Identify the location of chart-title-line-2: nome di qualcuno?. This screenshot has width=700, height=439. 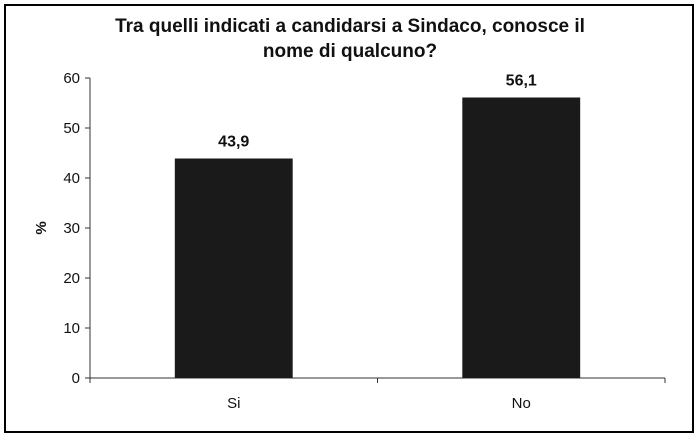
(350, 51).